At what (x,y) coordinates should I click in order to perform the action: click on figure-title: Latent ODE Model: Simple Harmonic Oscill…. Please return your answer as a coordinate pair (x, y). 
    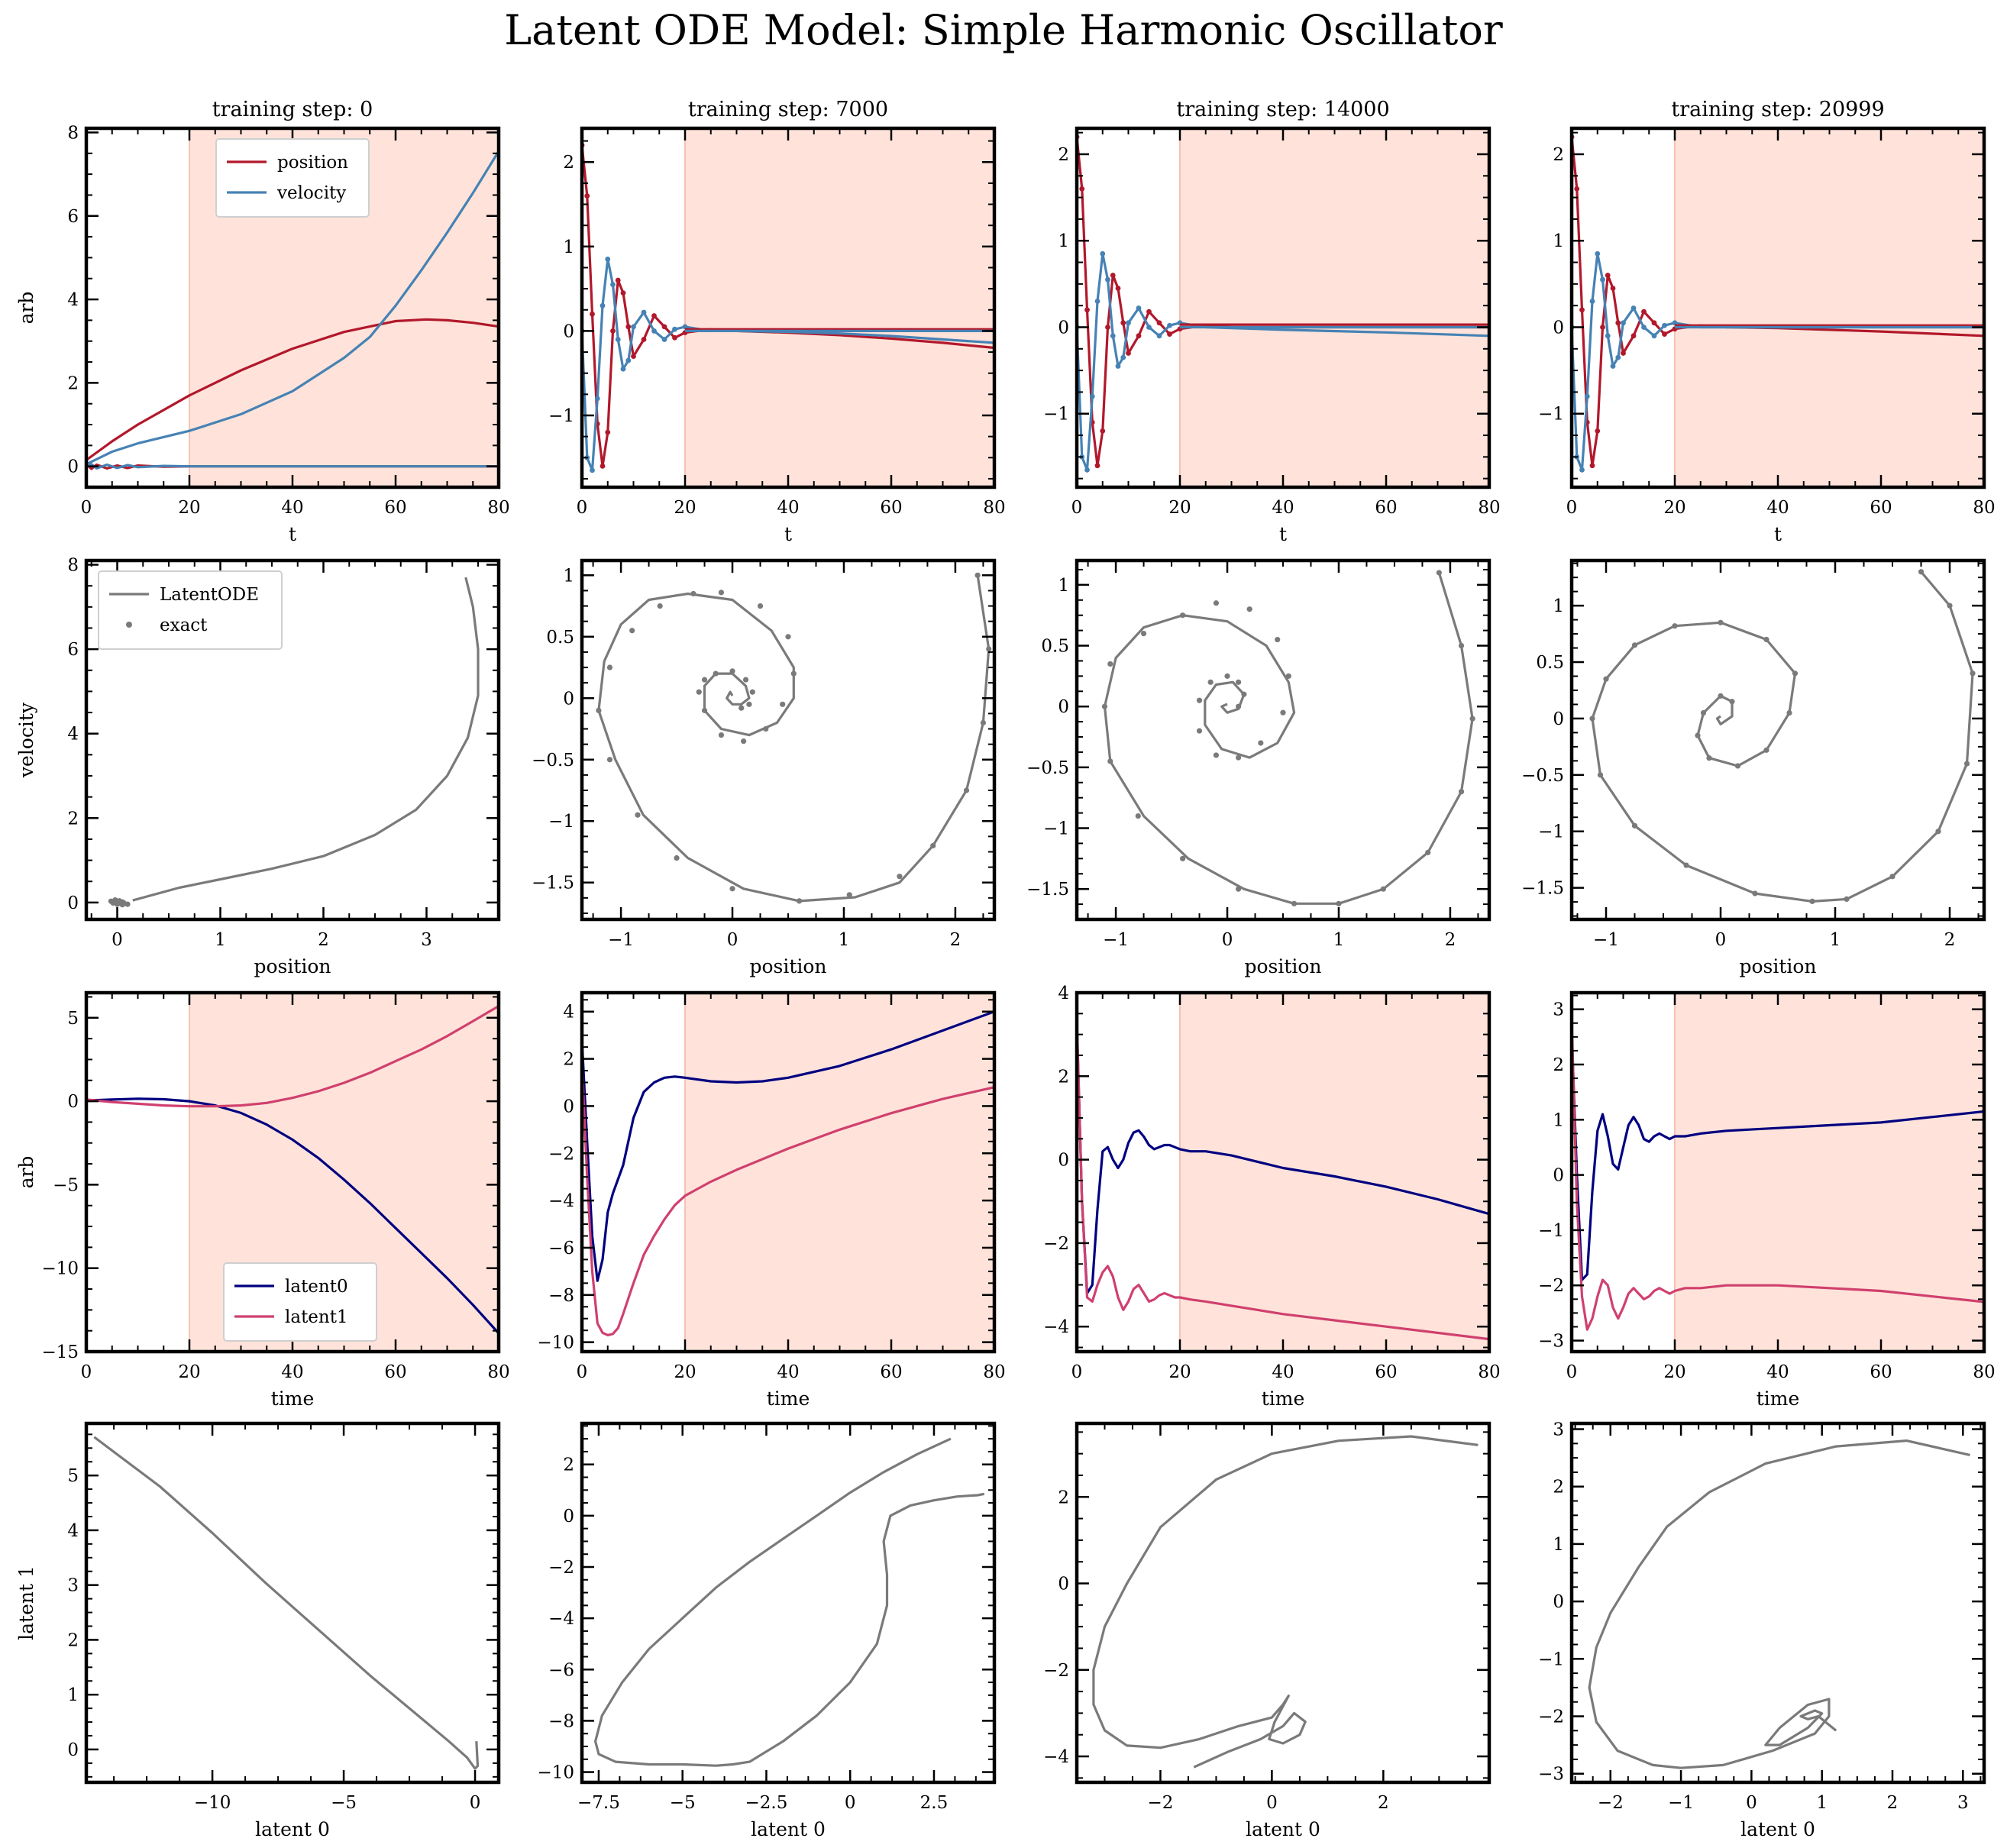
    Looking at the image, I should click on (1004, 30).